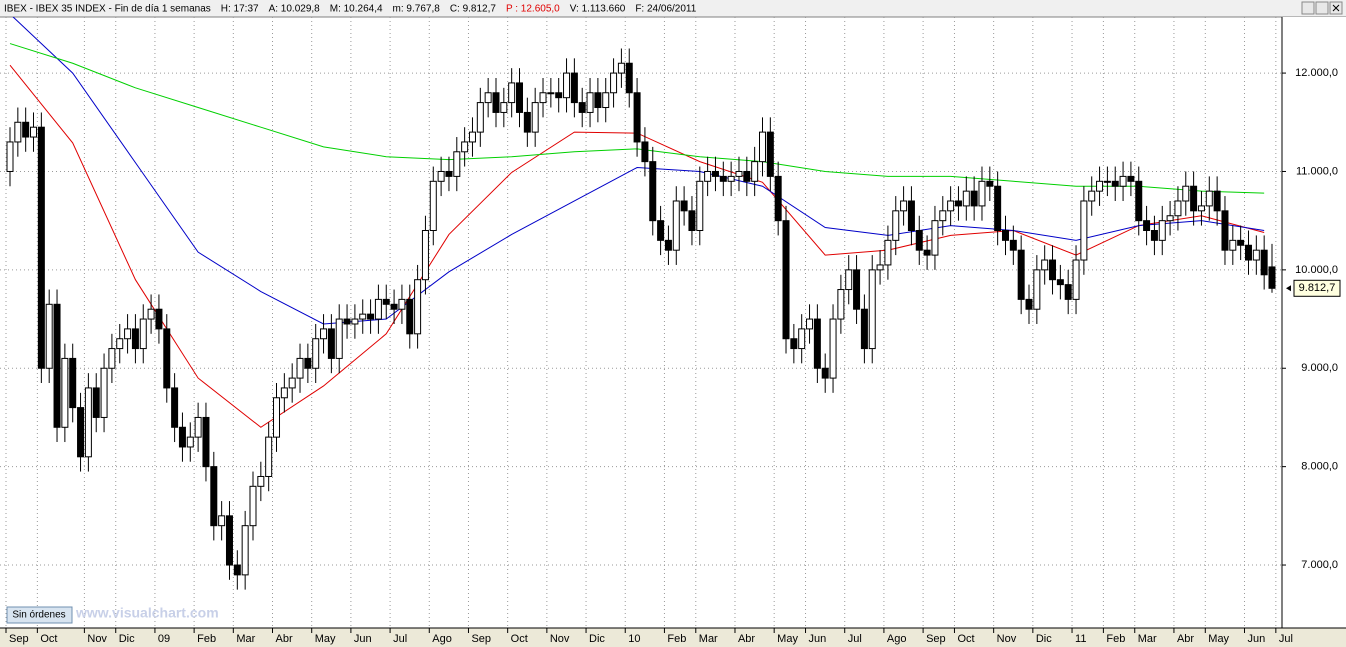 This screenshot has width=1346, height=647. I want to click on x-tick-label: Oct, so click(519, 639).